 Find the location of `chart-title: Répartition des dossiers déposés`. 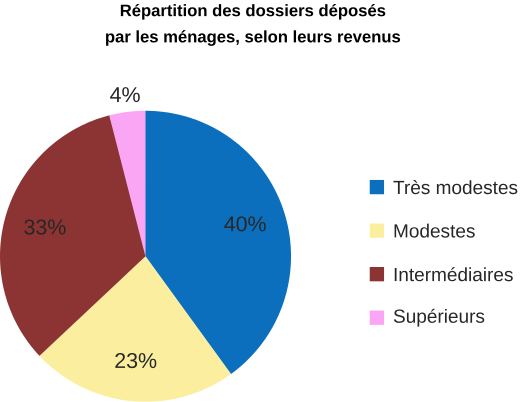

chart-title: Répartition des dossiers déposés is located at coordinates (253, 12).